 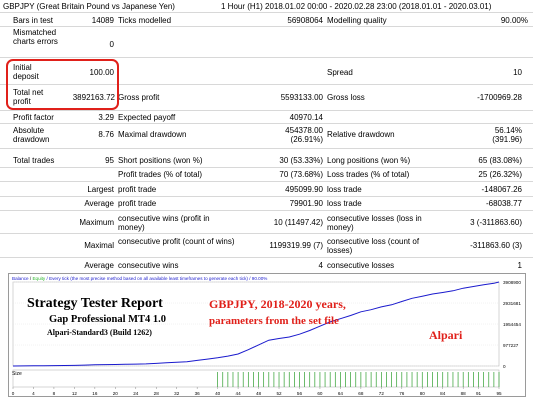 I want to click on x-tick-label: 88, so click(x=464, y=393).